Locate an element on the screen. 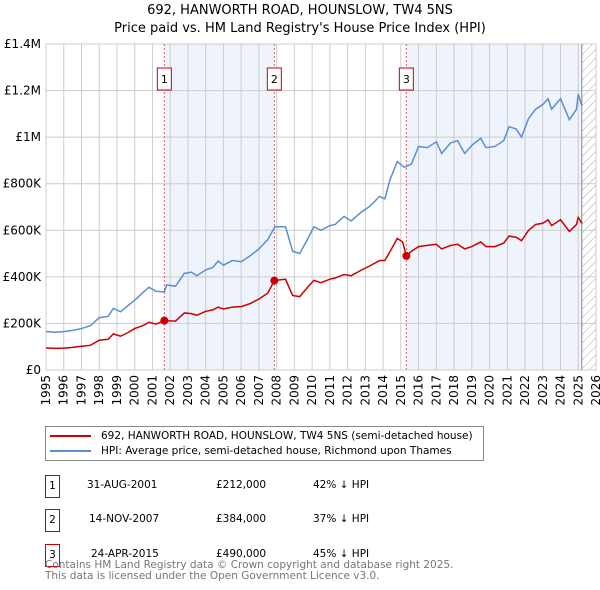 The image size is (600, 590). x-tick-label: 2000 is located at coordinates (135, 390).